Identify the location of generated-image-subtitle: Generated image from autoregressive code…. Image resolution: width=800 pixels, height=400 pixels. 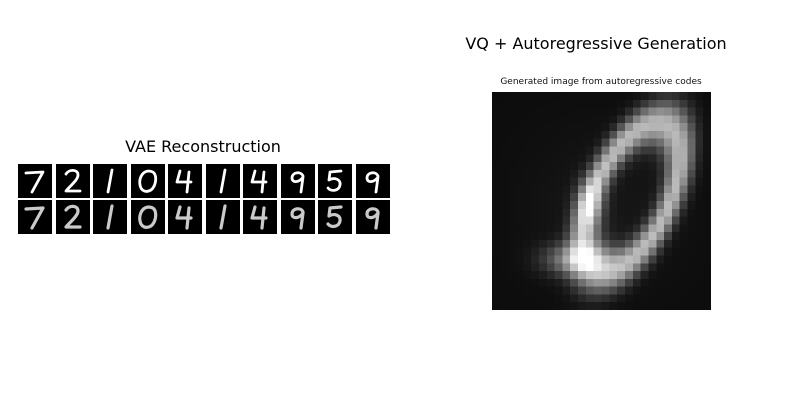
(601, 82).